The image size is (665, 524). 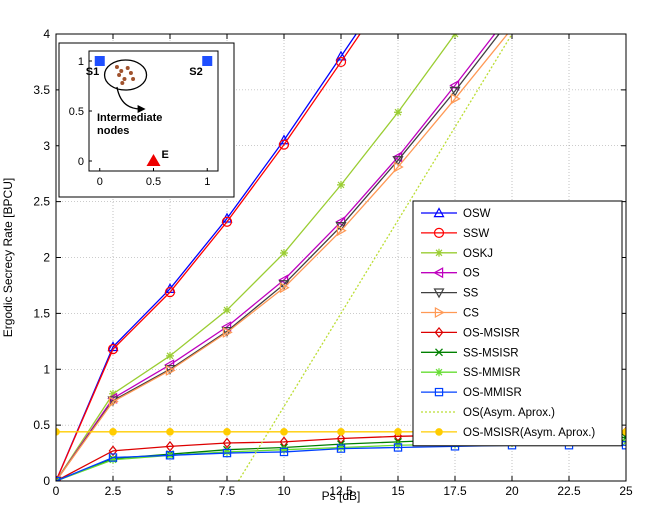 I want to click on intermediate-nodes-label-2: nodes, so click(x=113, y=131).